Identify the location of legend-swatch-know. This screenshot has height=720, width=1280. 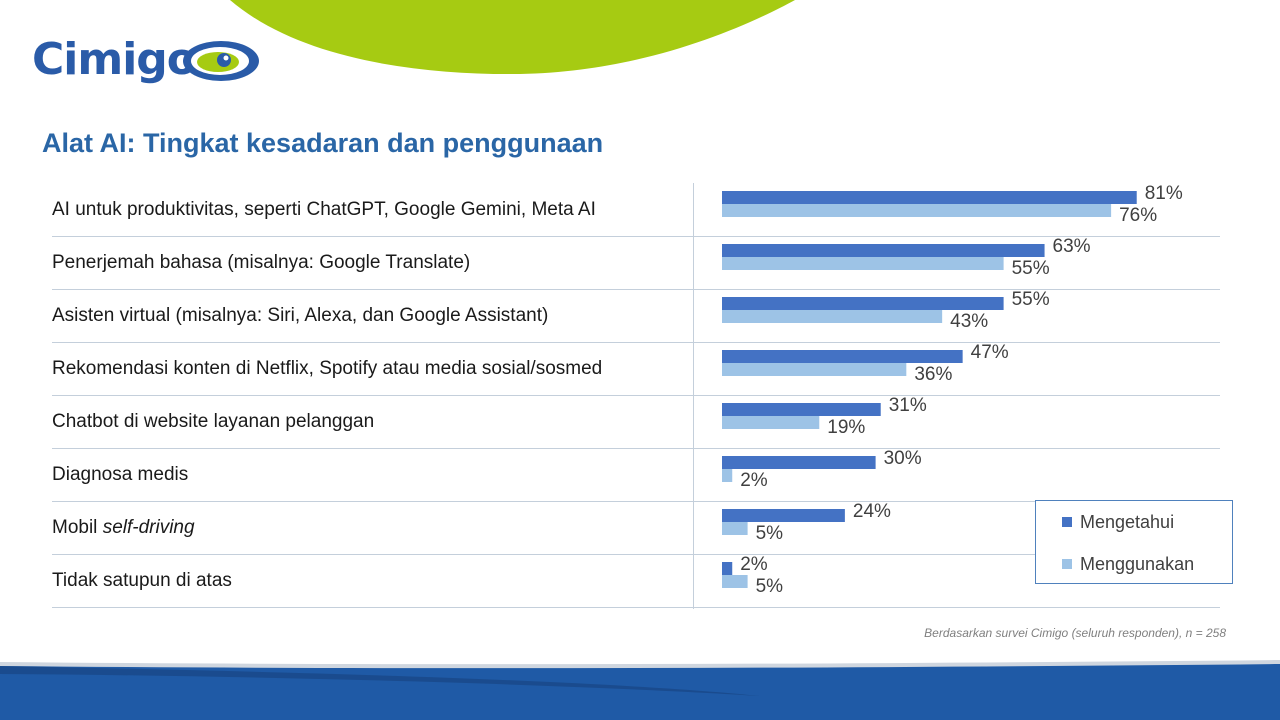
(1067, 522).